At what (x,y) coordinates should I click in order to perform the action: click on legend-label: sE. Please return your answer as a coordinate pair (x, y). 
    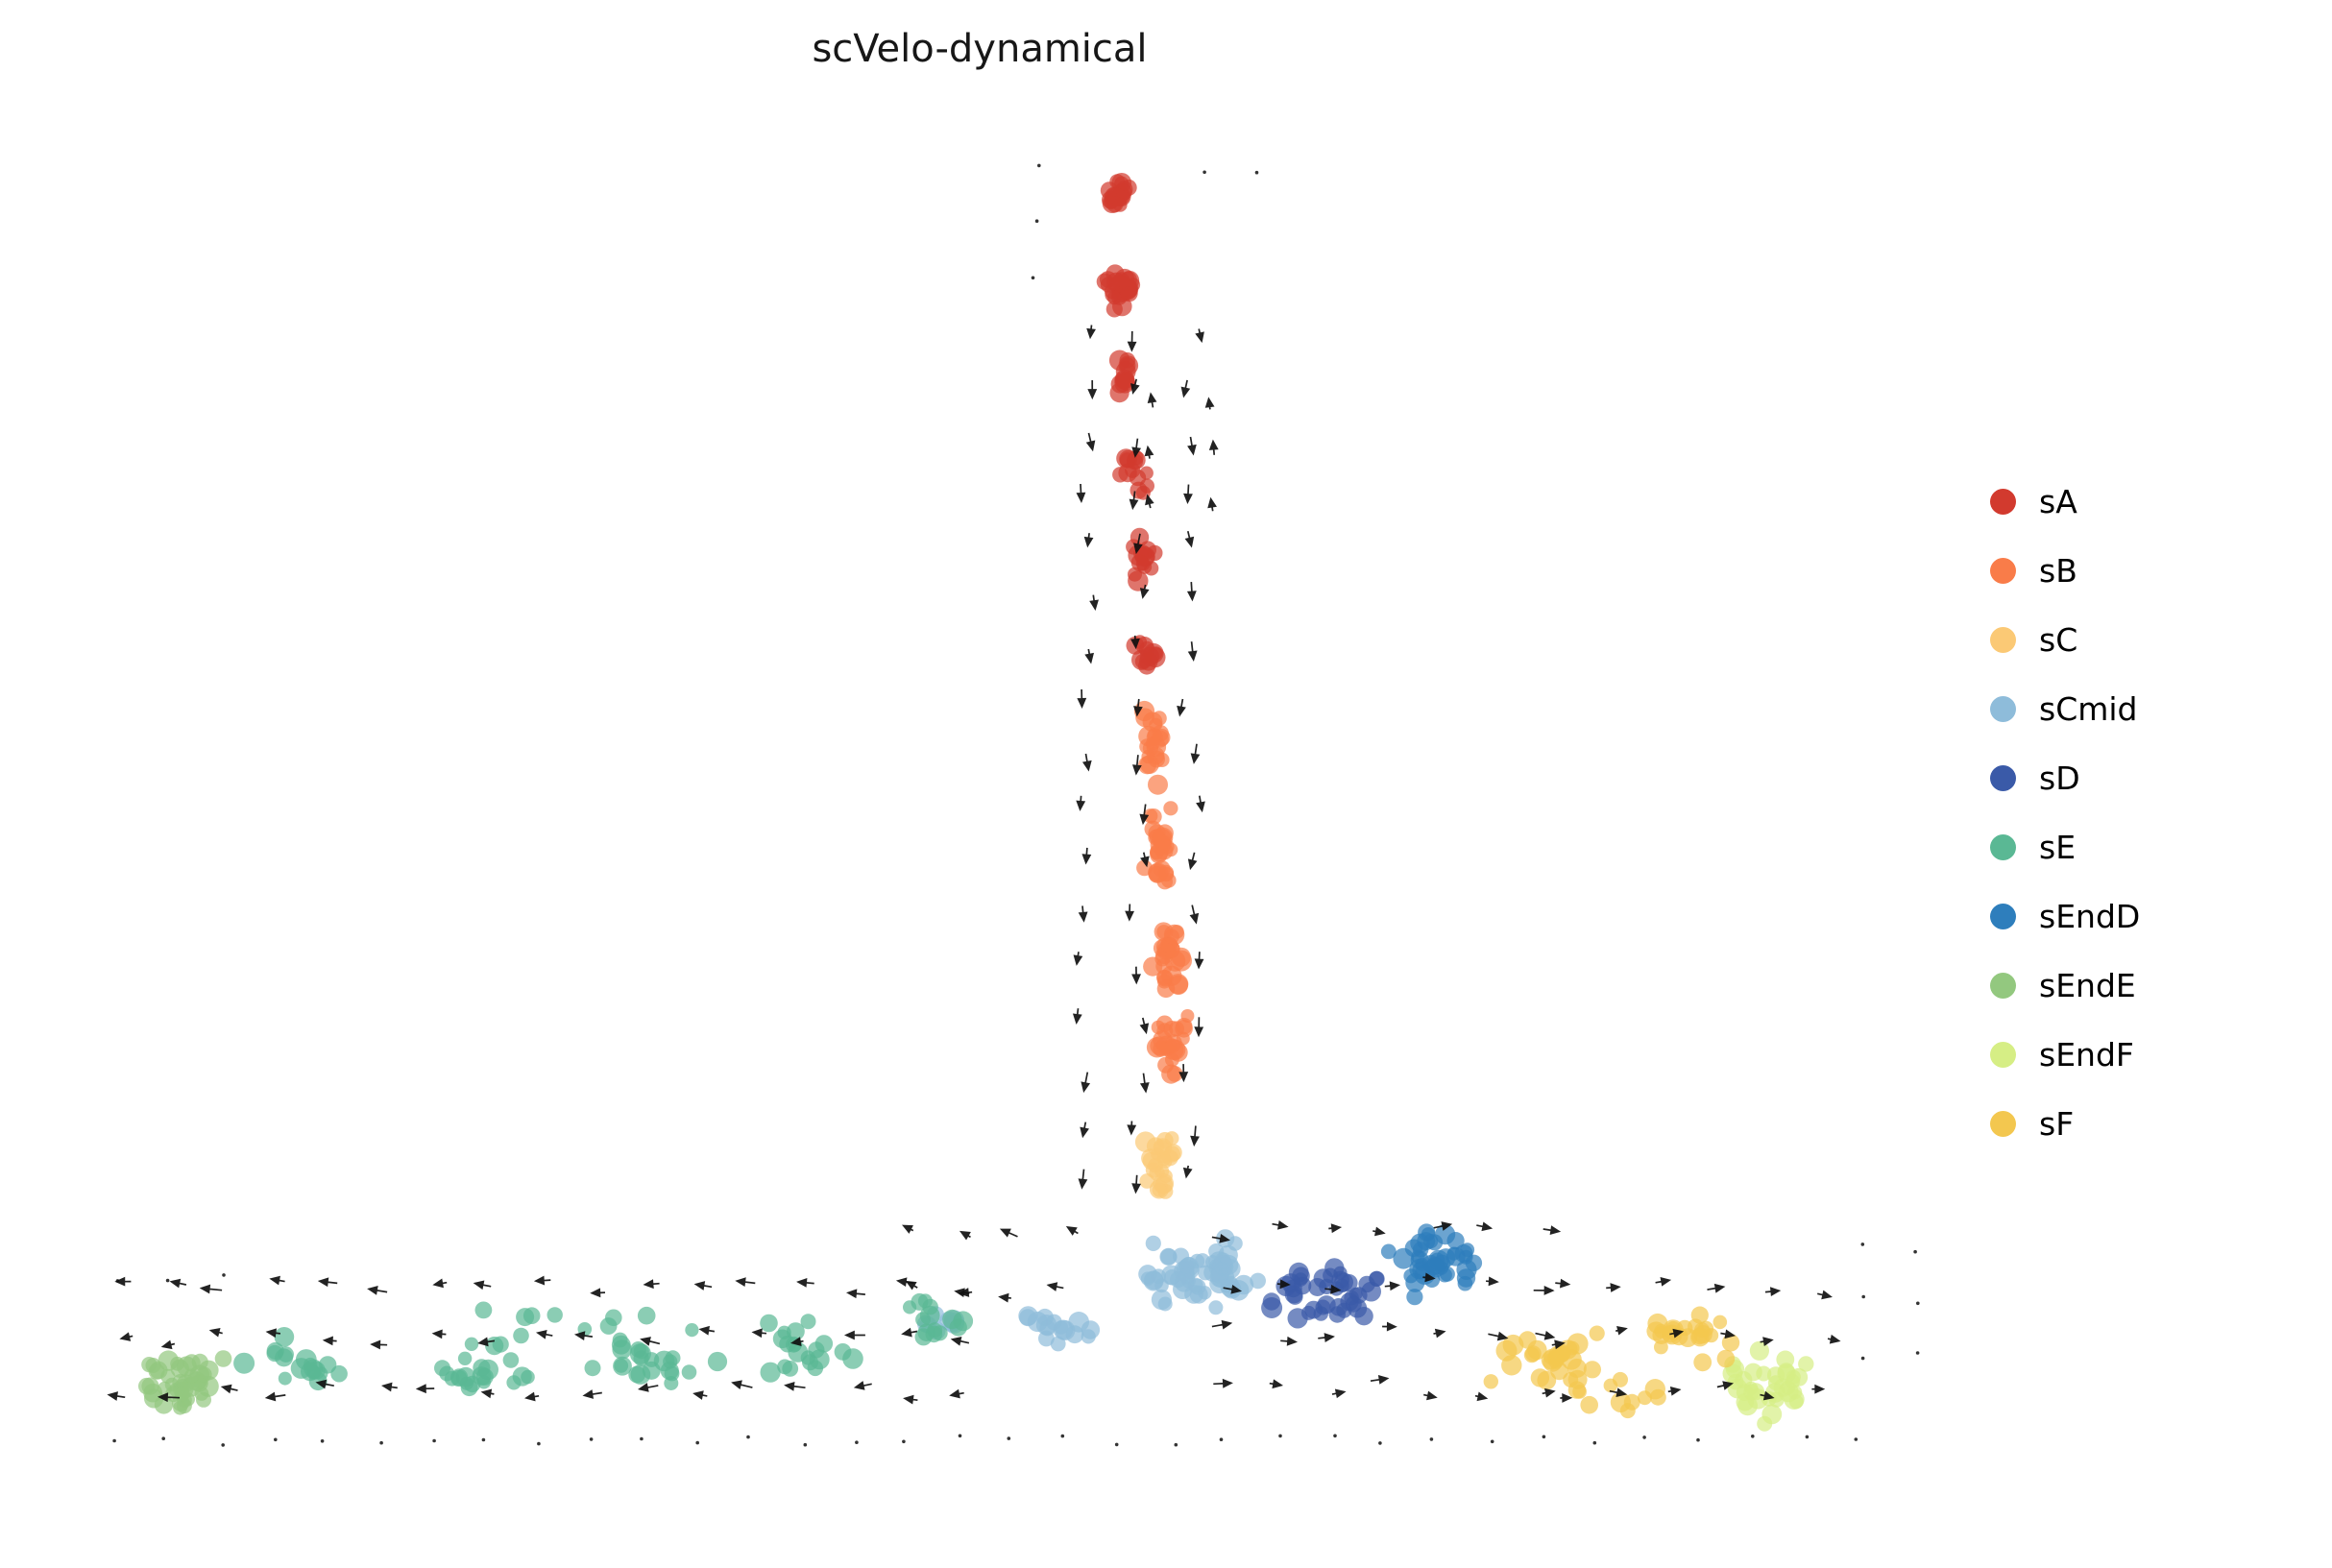
    Looking at the image, I should click on (2058, 847).